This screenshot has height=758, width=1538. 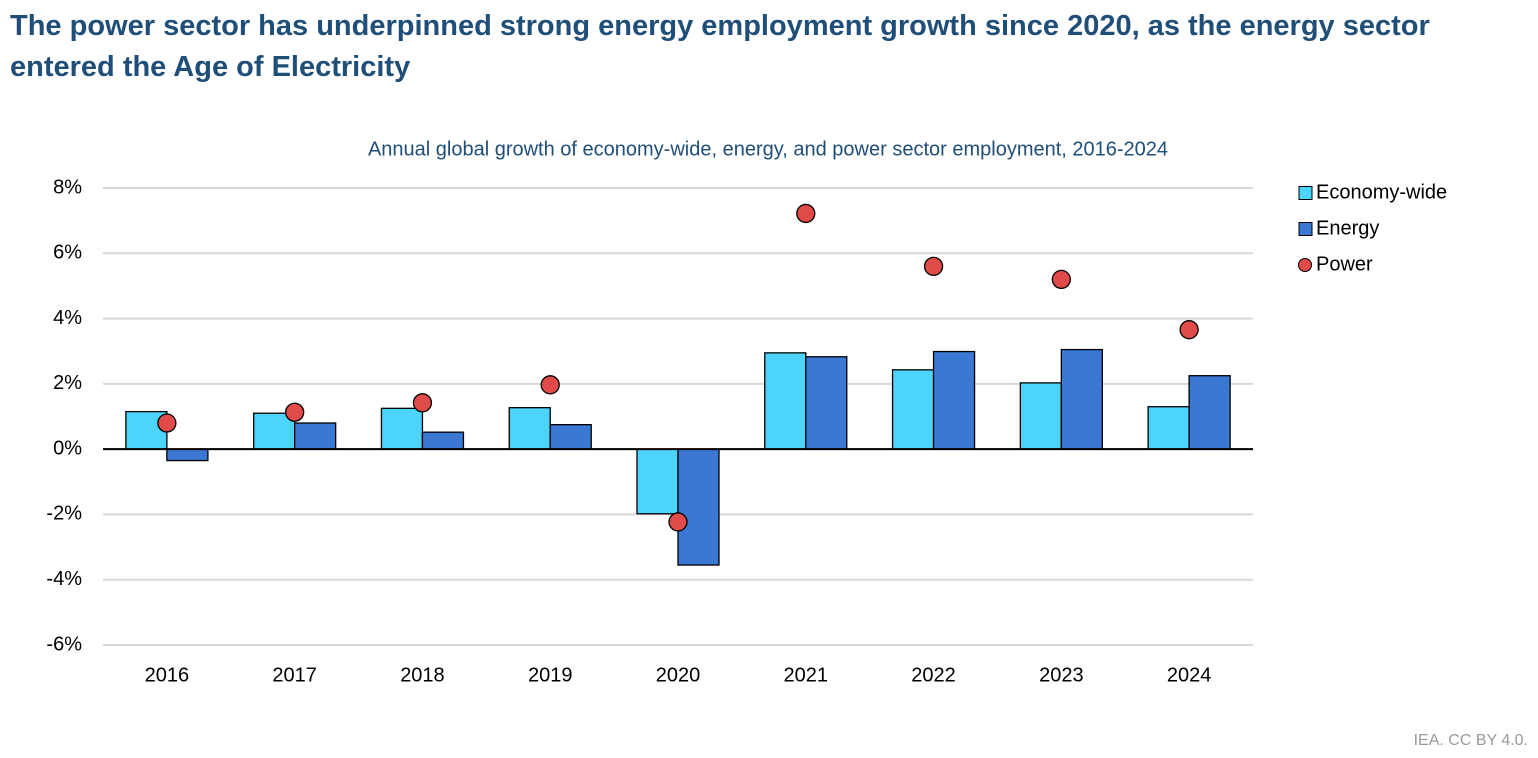 I want to click on y-tick-label: -2%, so click(x=64, y=514).